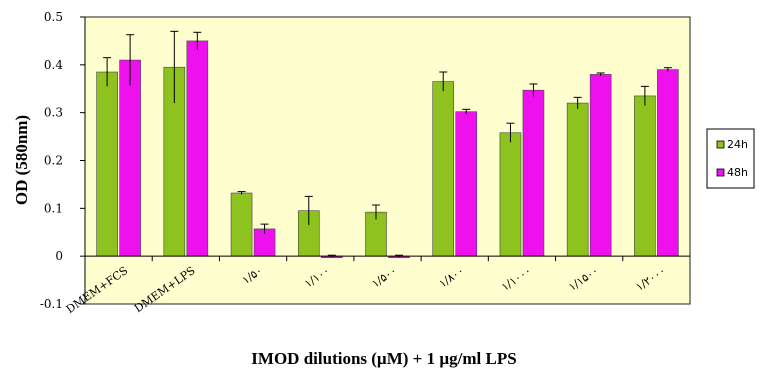 This screenshot has width=759, height=373. Describe the element at coordinates (53, 161) in the screenshot. I see `y-tick-label: 0.2` at that location.